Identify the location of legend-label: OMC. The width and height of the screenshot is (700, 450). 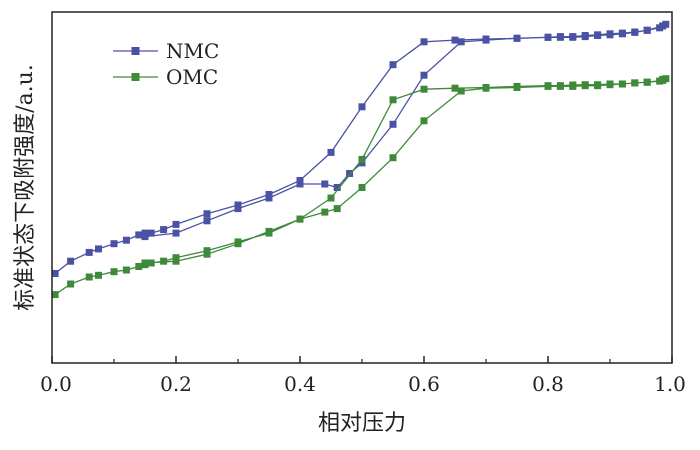
(192, 77).